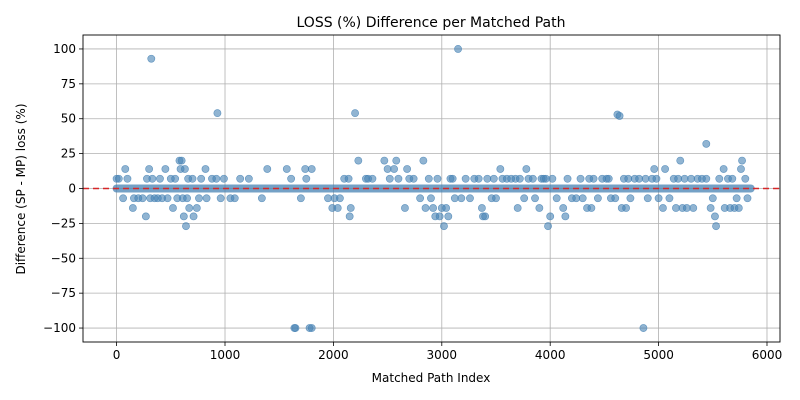 Image resolution: width=800 pixels, height=400 pixels. I want to click on x-axis-ticks: 0 1000 2000 3000 4000 5000 6000, so click(447, 352).